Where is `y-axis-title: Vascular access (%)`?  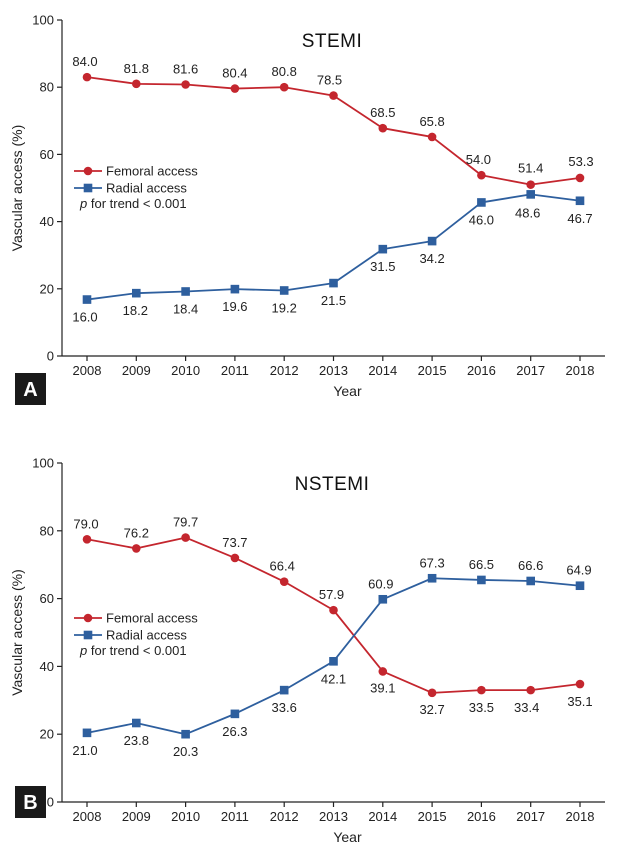 y-axis-title: Vascular access (%) is located at coordinates (17, 632).